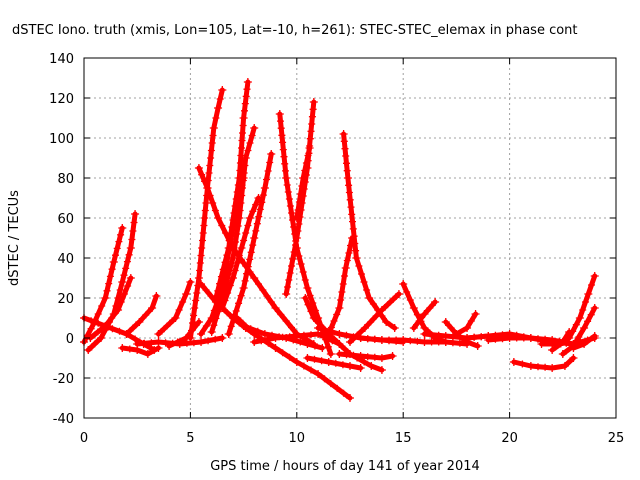  What do you see at coordinates (61, 99) in the screenshot?
I see `y-tick-label: 120` at bounding box center [61, 99].